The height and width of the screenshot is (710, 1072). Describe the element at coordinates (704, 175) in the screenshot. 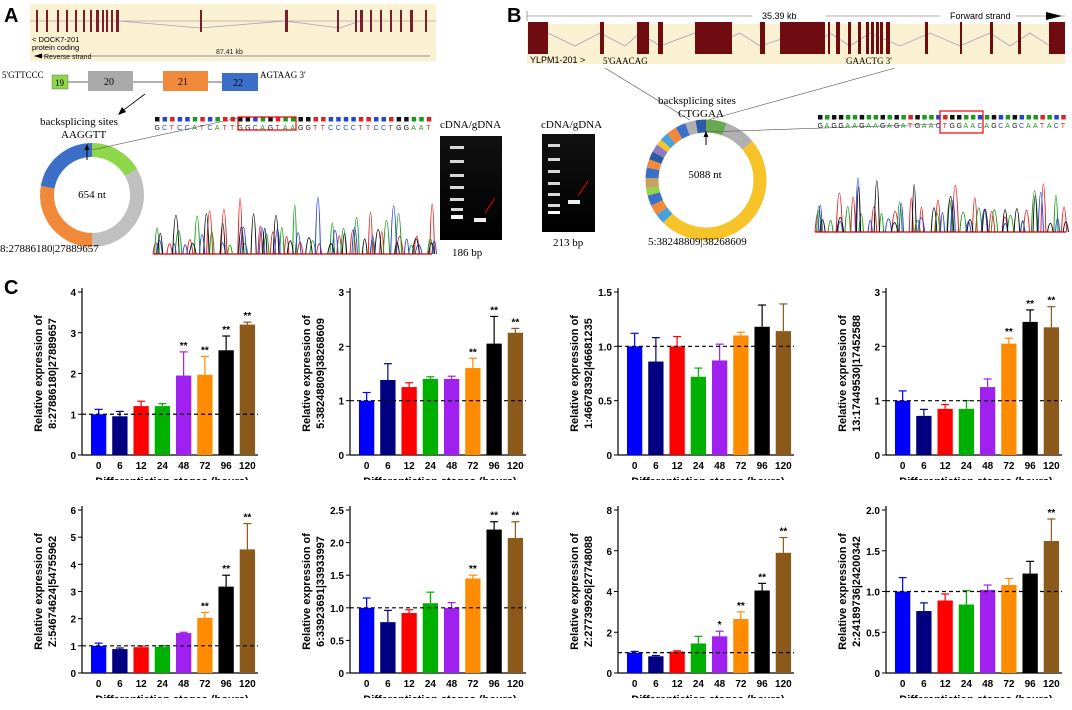

I see `circle-length-b: 5088 nt` at that location.